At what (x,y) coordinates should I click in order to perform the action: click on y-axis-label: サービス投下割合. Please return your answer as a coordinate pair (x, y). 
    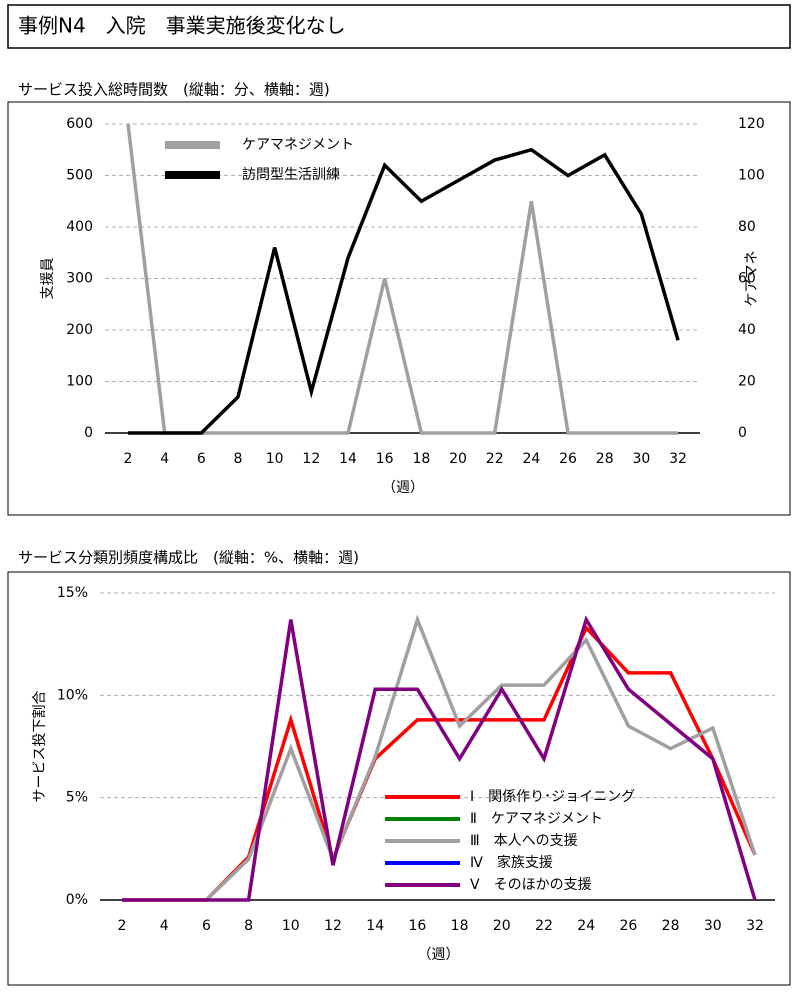
    Looking at the image, I should click on (39, 747).